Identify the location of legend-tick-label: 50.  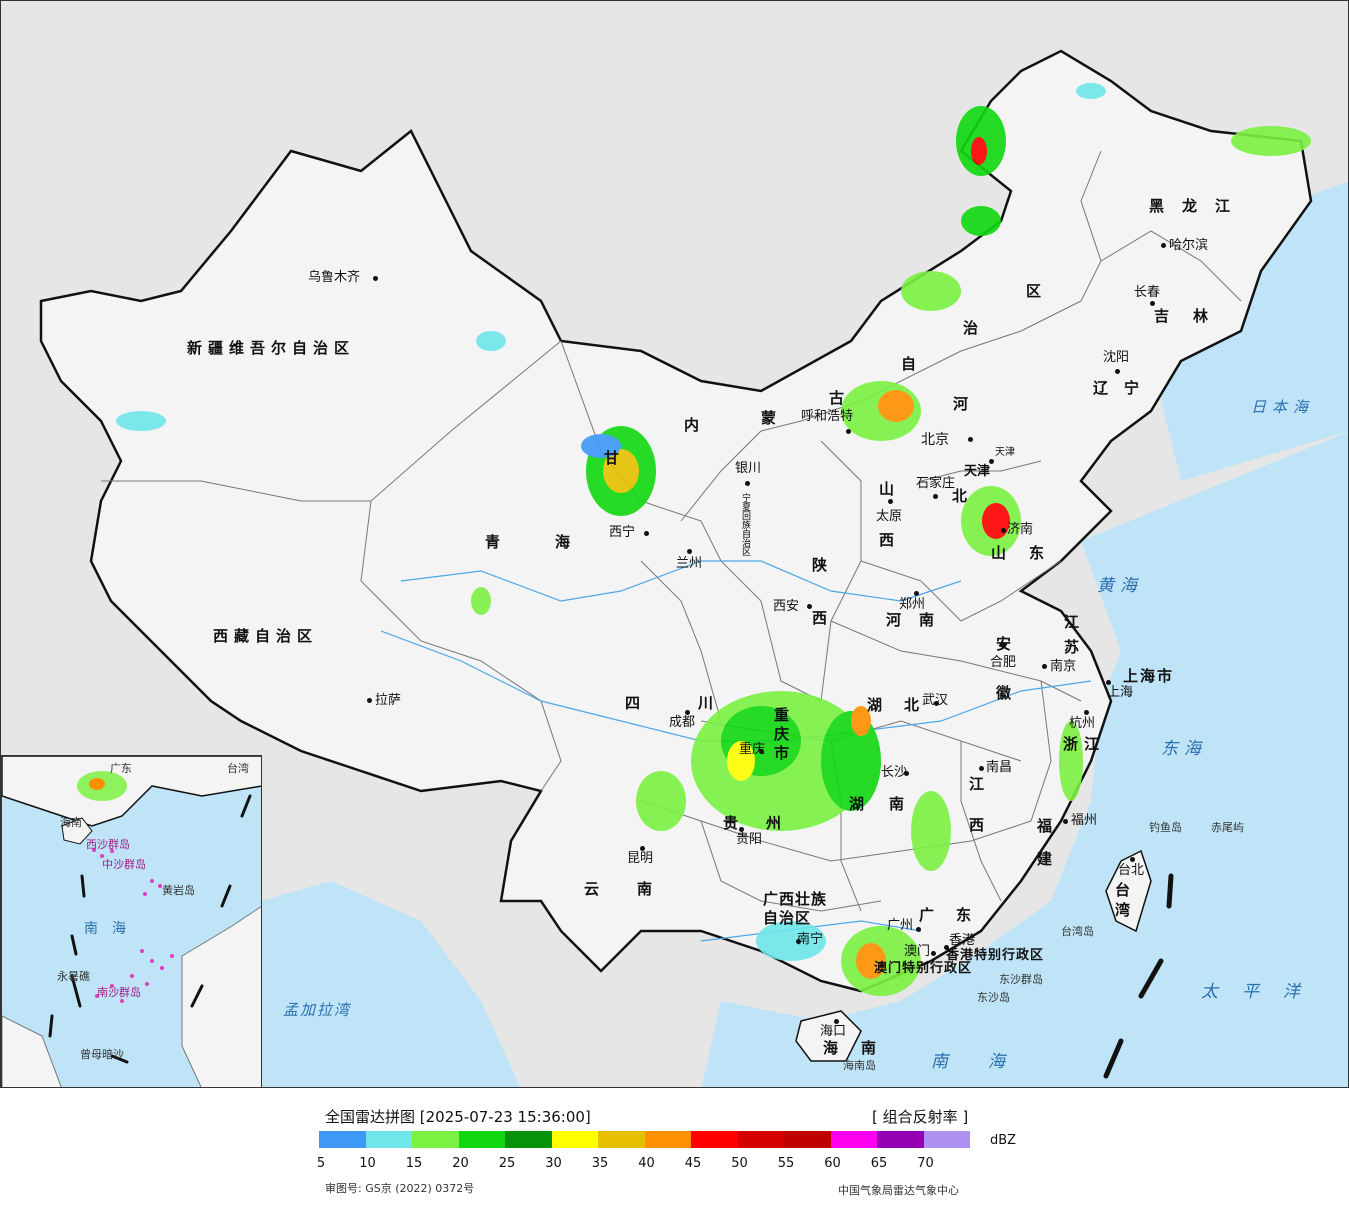
(739, 1163).